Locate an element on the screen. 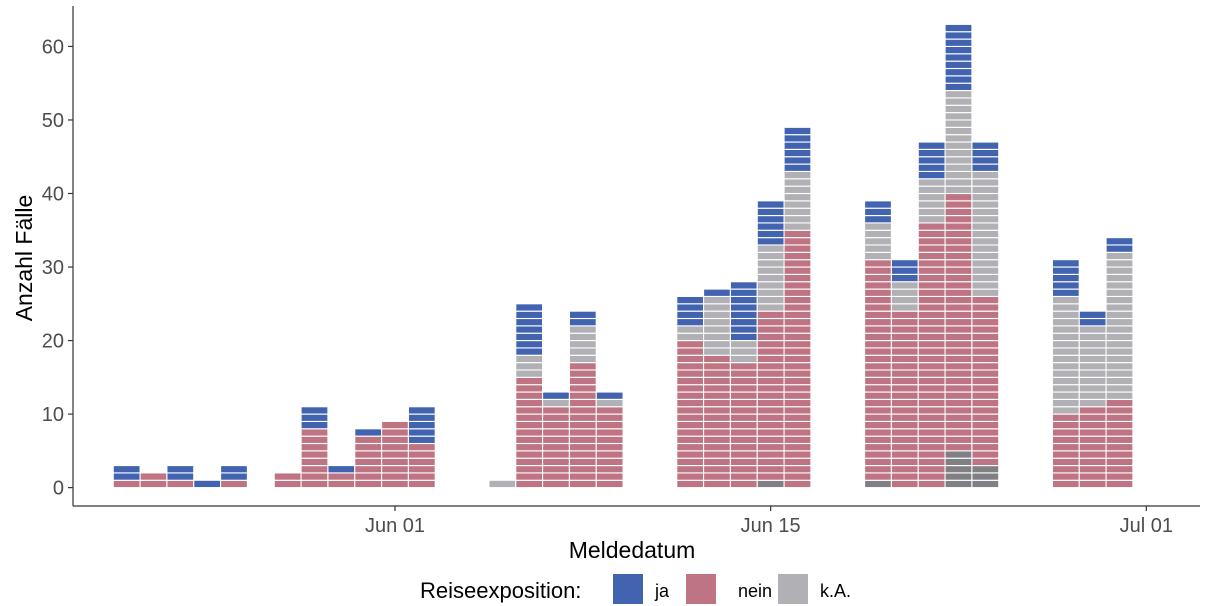 The width and height of the screenshot is (1213, 606). y-tick-label-60: 60 is located at coordinates (53, 47).